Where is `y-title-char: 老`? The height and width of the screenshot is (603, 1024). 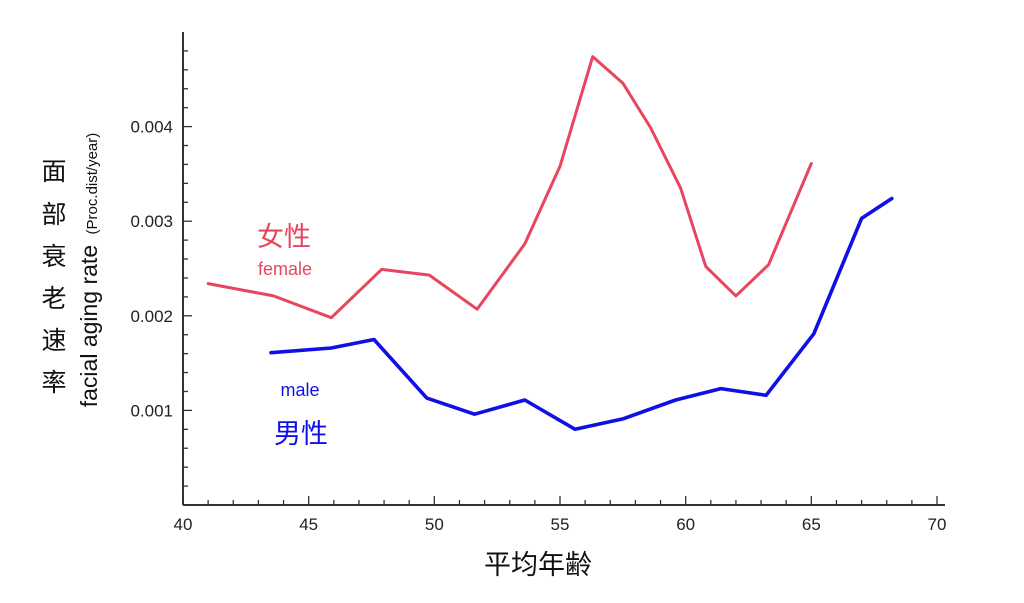 y-title-char: 老 is located at coordinates (53, 298).